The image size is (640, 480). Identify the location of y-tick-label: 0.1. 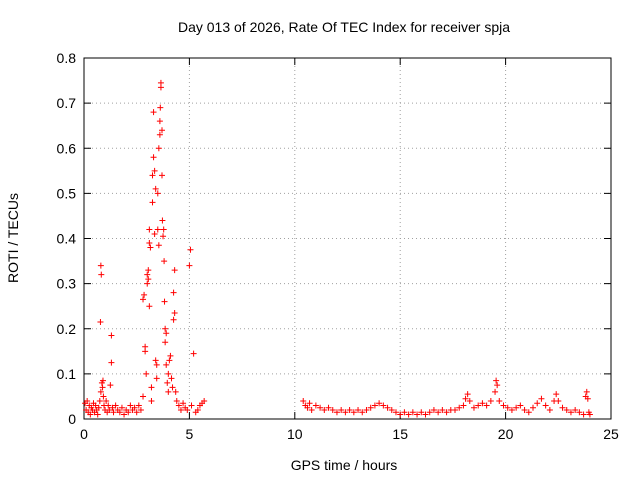
(67, 374).